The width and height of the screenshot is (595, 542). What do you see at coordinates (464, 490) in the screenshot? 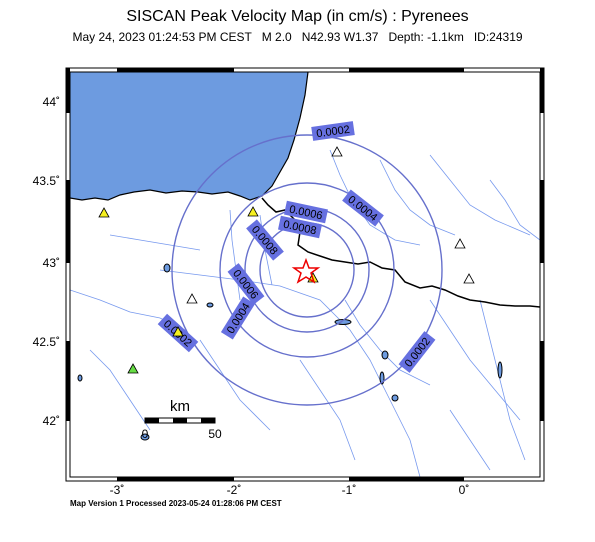
I see `lon-tick: 0˚` at bounding box center [464, 490].